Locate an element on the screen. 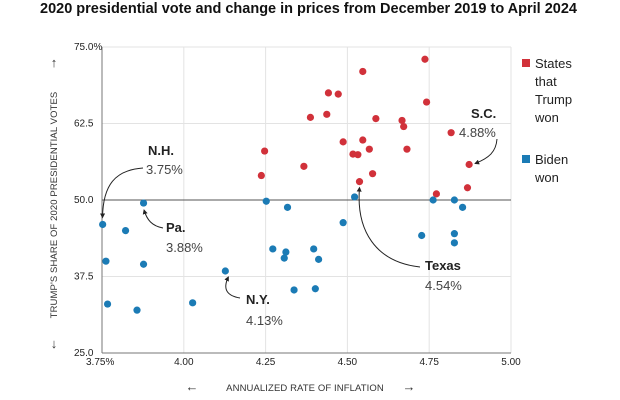  pa-leader-arrow is located at coordinates (153, 219).